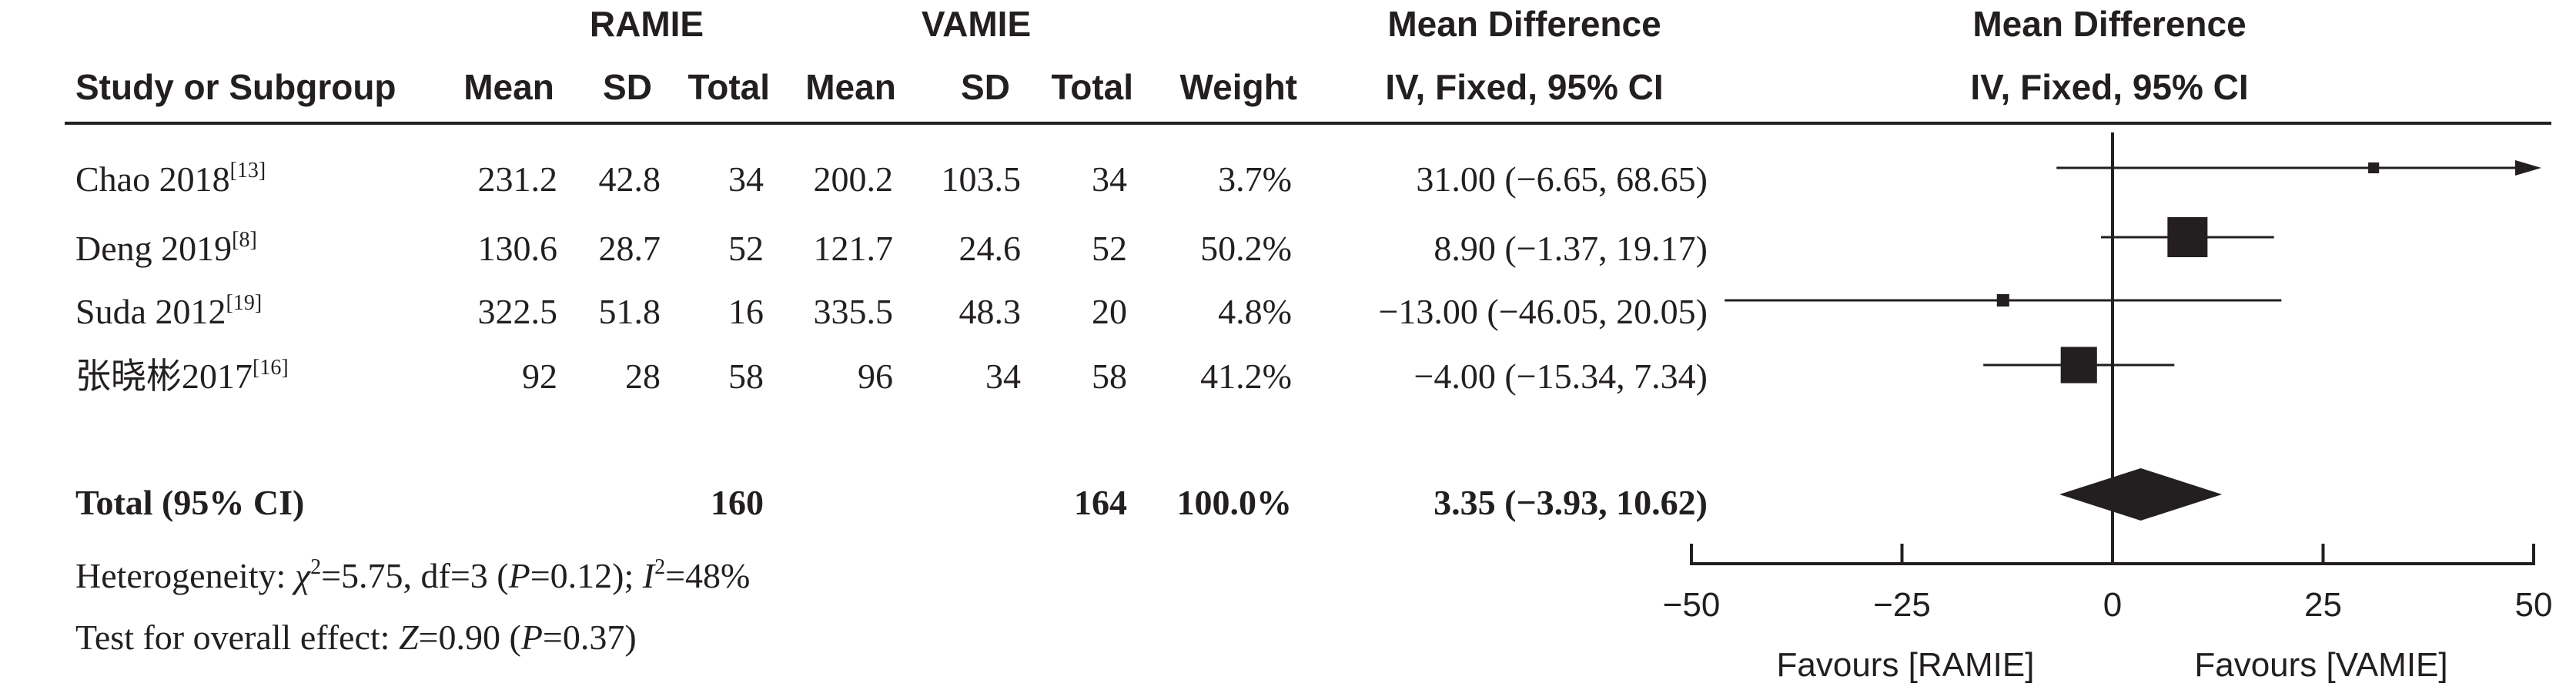  Describe the element at coordinates (2109, 24) in the screenshot. I see `plot-column-title: Mean Difference` at that location.